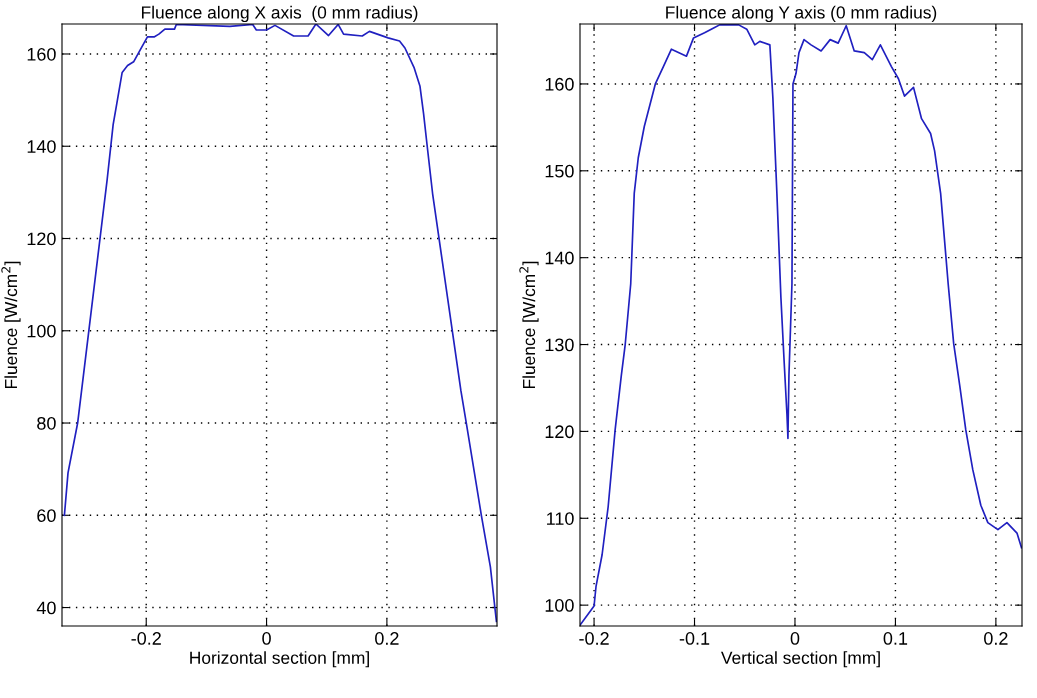  What do you see at coordinates (559, 171) in the screenshot?
I see `y-tick-label: 150` at bounding box center [559, 171].